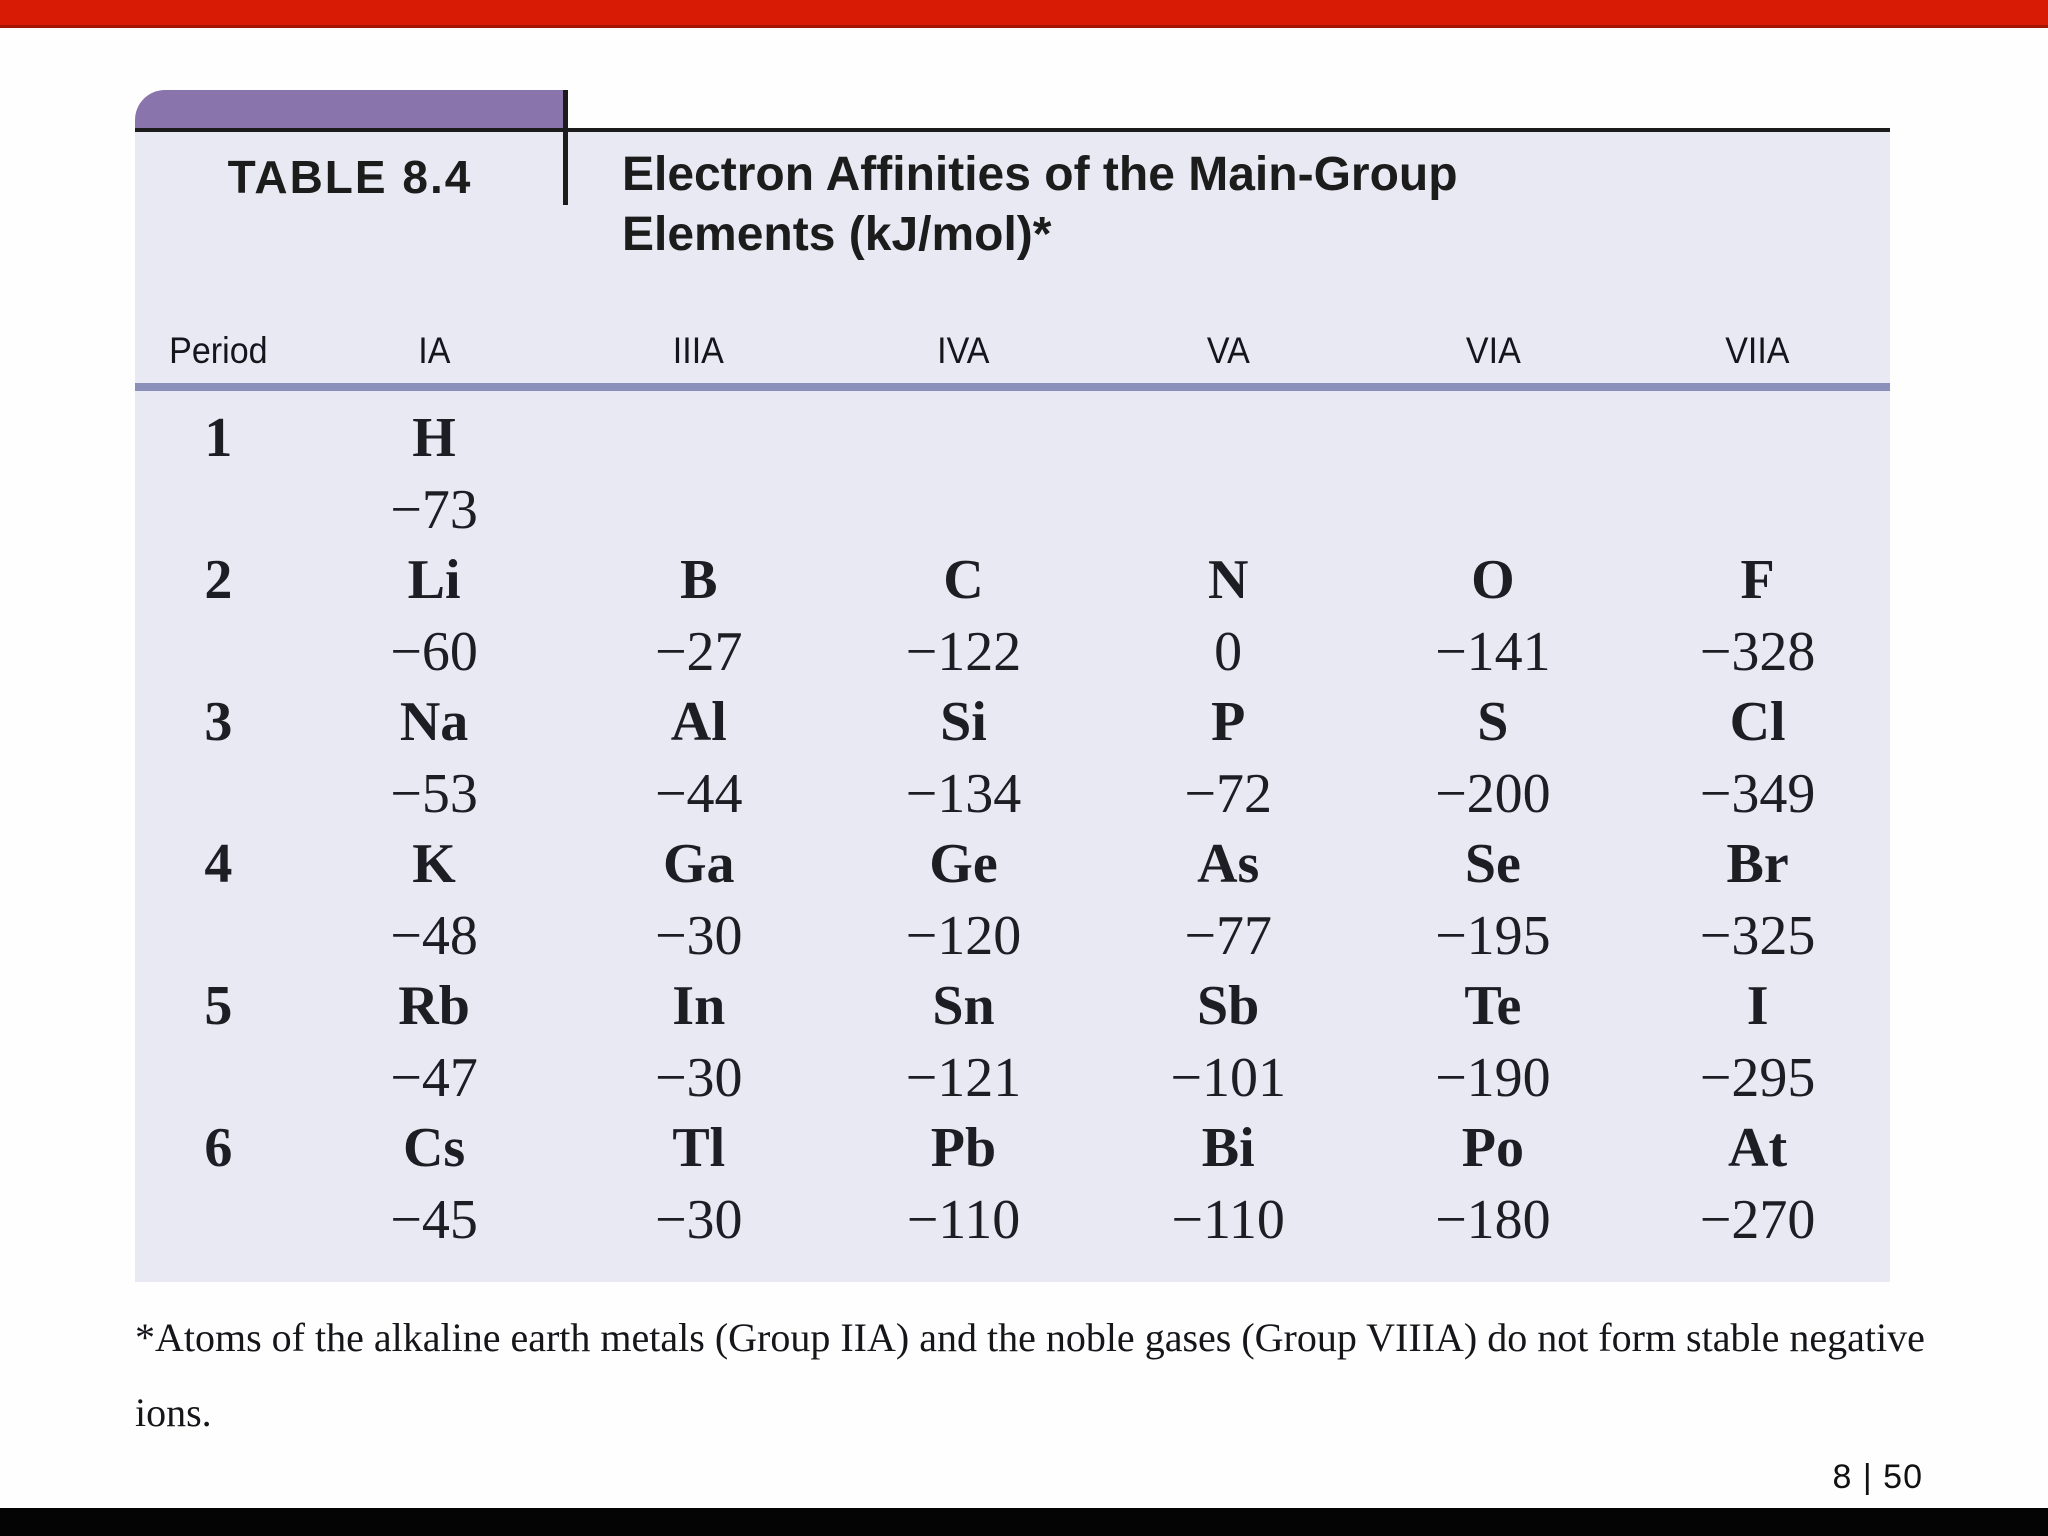 The width and height of the screenshot is (2048, 1536). Describe the element at coordinates (1757, 350) in the screenshot. I see `column-header-viia: VIIA` at that location.